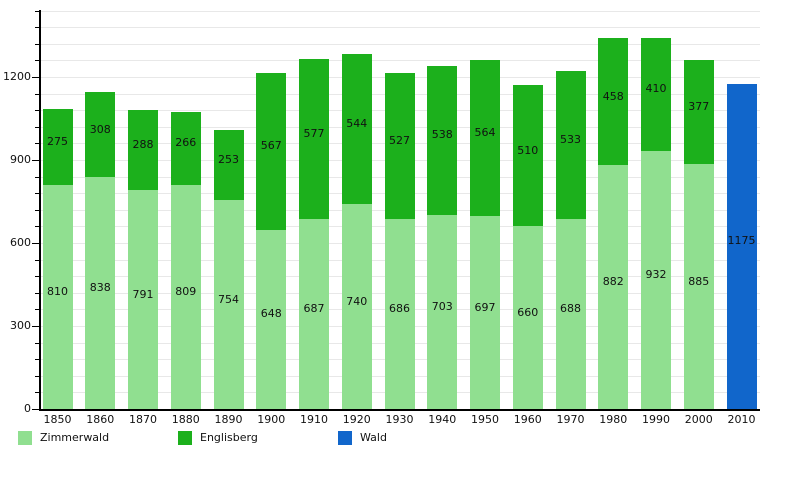 The width and height of the screenshot is (795, 500). What do you see at coordinates (356, 419) in the screenshot?
I see `x-axis-label: 1920` at bounding box center [356, 419].